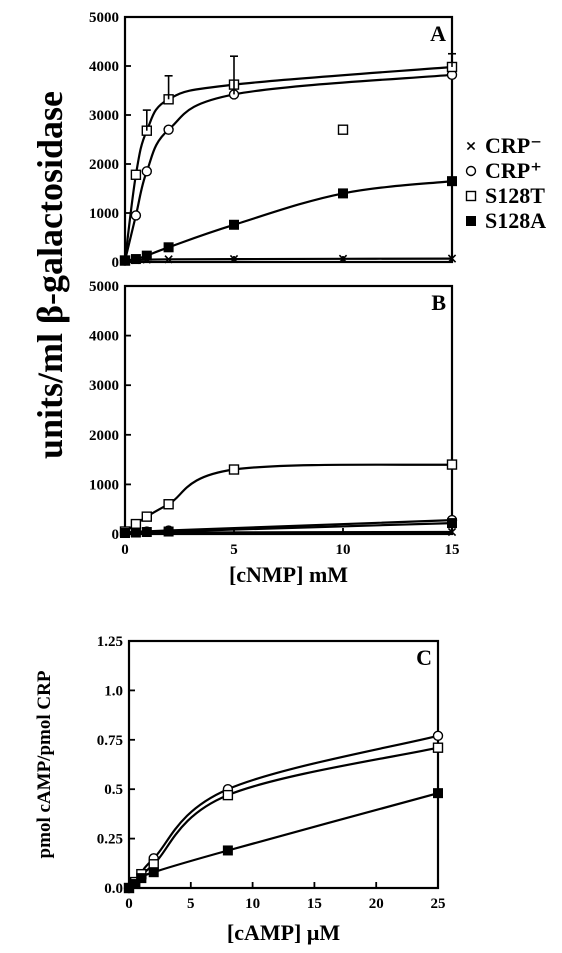 The width and height of the screenshot is (562, 953). What do you see at coordinates (283, 932) in the screenshot?
I see `x-axis-title-c: [cAMP] μM` at bounding box center [283, 932].